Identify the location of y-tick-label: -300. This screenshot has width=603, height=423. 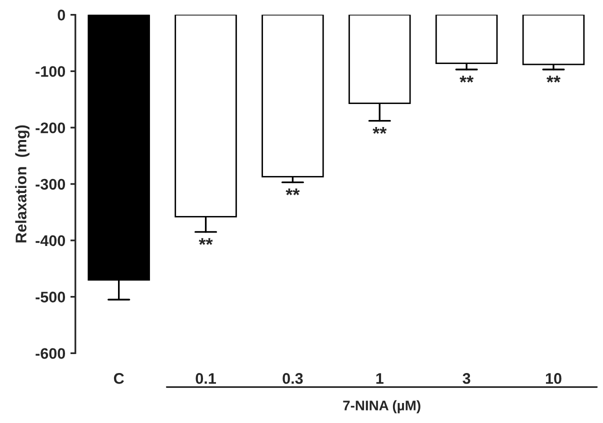
(51, 184).